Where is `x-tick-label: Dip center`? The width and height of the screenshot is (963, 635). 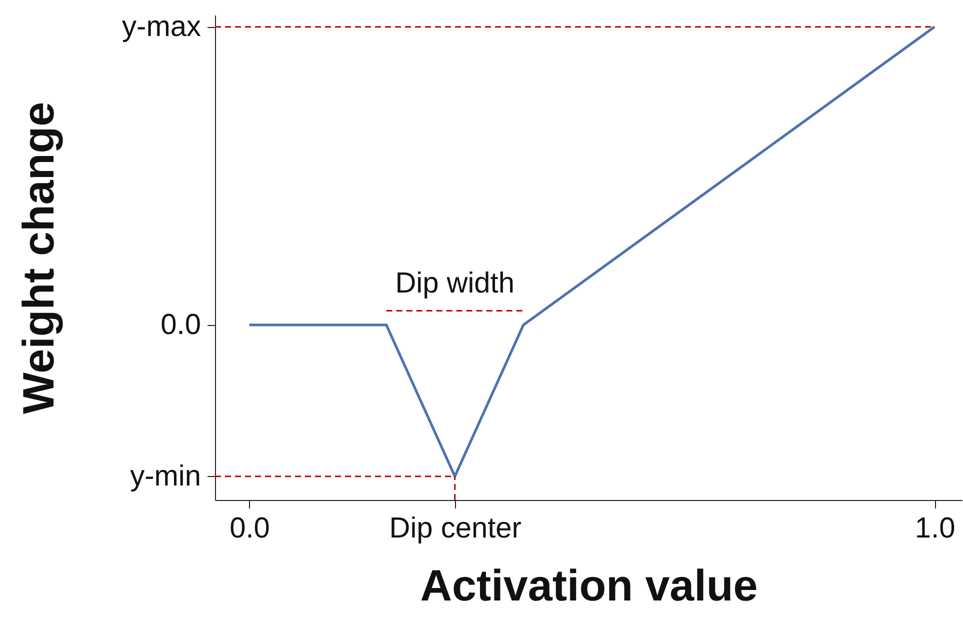
x-tick-label: Dip center is located at coordinates (455, 528).